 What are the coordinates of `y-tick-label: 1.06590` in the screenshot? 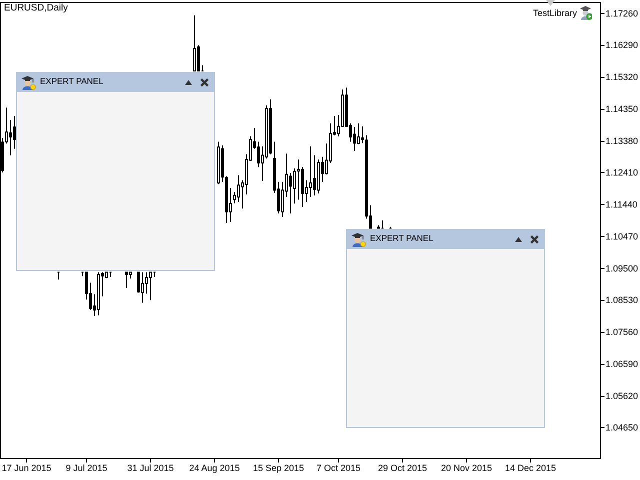 It's located at (622, 363).